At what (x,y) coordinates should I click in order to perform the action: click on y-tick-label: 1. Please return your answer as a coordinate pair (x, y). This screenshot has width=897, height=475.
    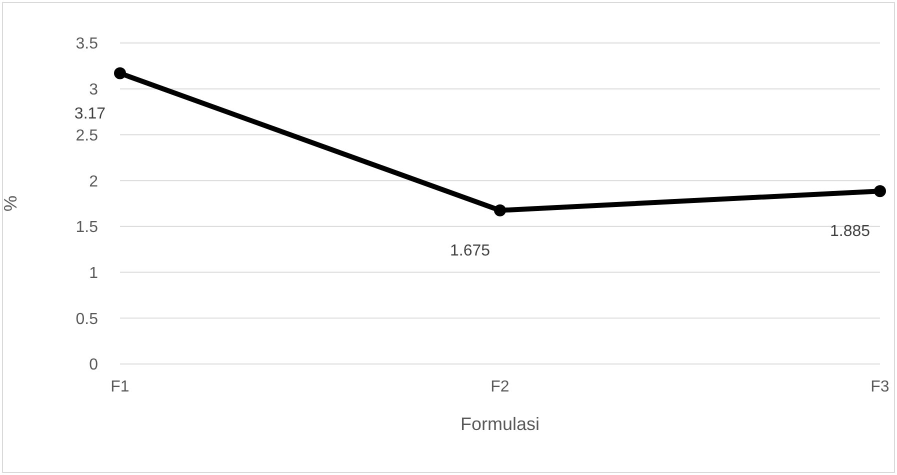
    Looking at the image, I should click on (93, 273).